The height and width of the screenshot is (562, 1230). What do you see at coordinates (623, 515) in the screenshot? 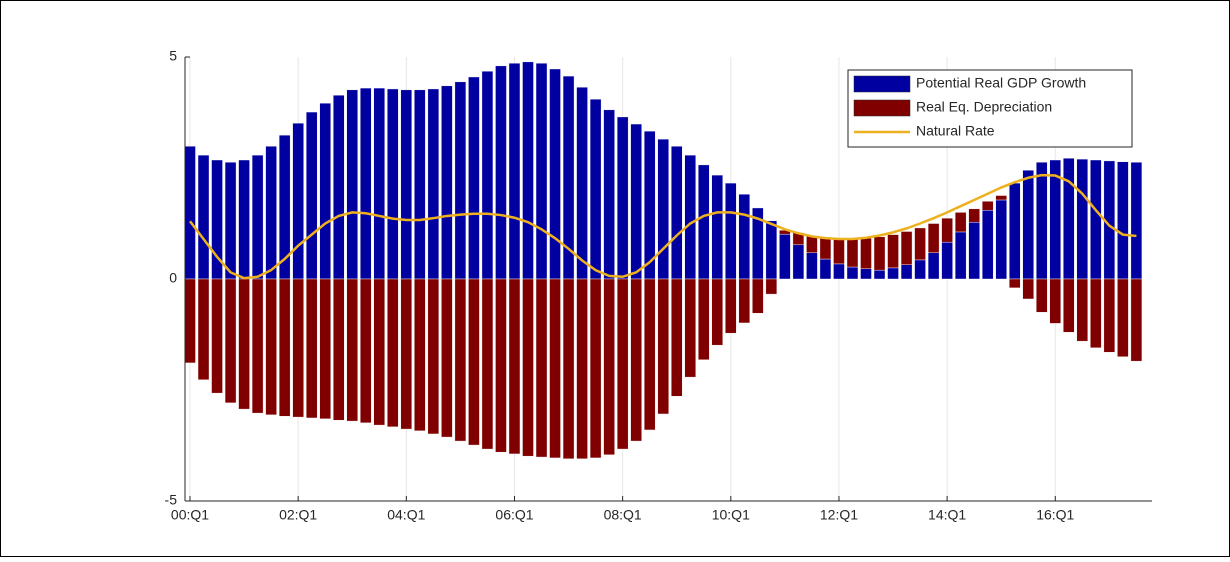
I see `x-tick-label: 08:Q1` at bounding box center [623, 515].